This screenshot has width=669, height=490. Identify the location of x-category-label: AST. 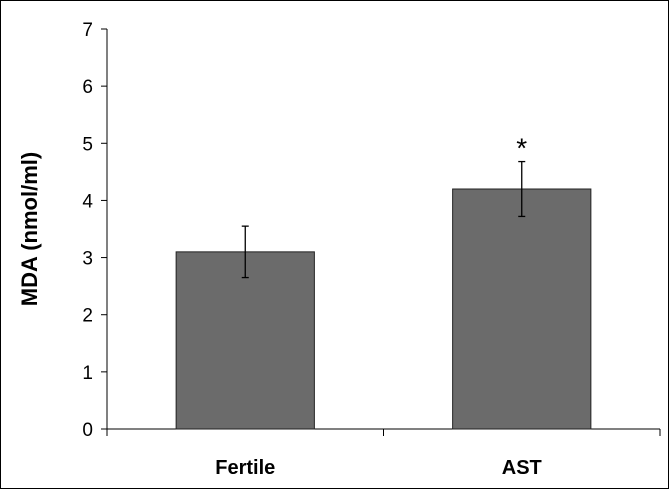
(522, 468).